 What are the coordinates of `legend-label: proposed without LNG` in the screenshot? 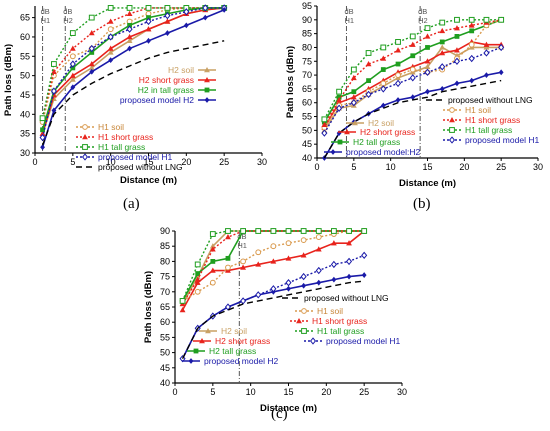 It's located at (346, 298).